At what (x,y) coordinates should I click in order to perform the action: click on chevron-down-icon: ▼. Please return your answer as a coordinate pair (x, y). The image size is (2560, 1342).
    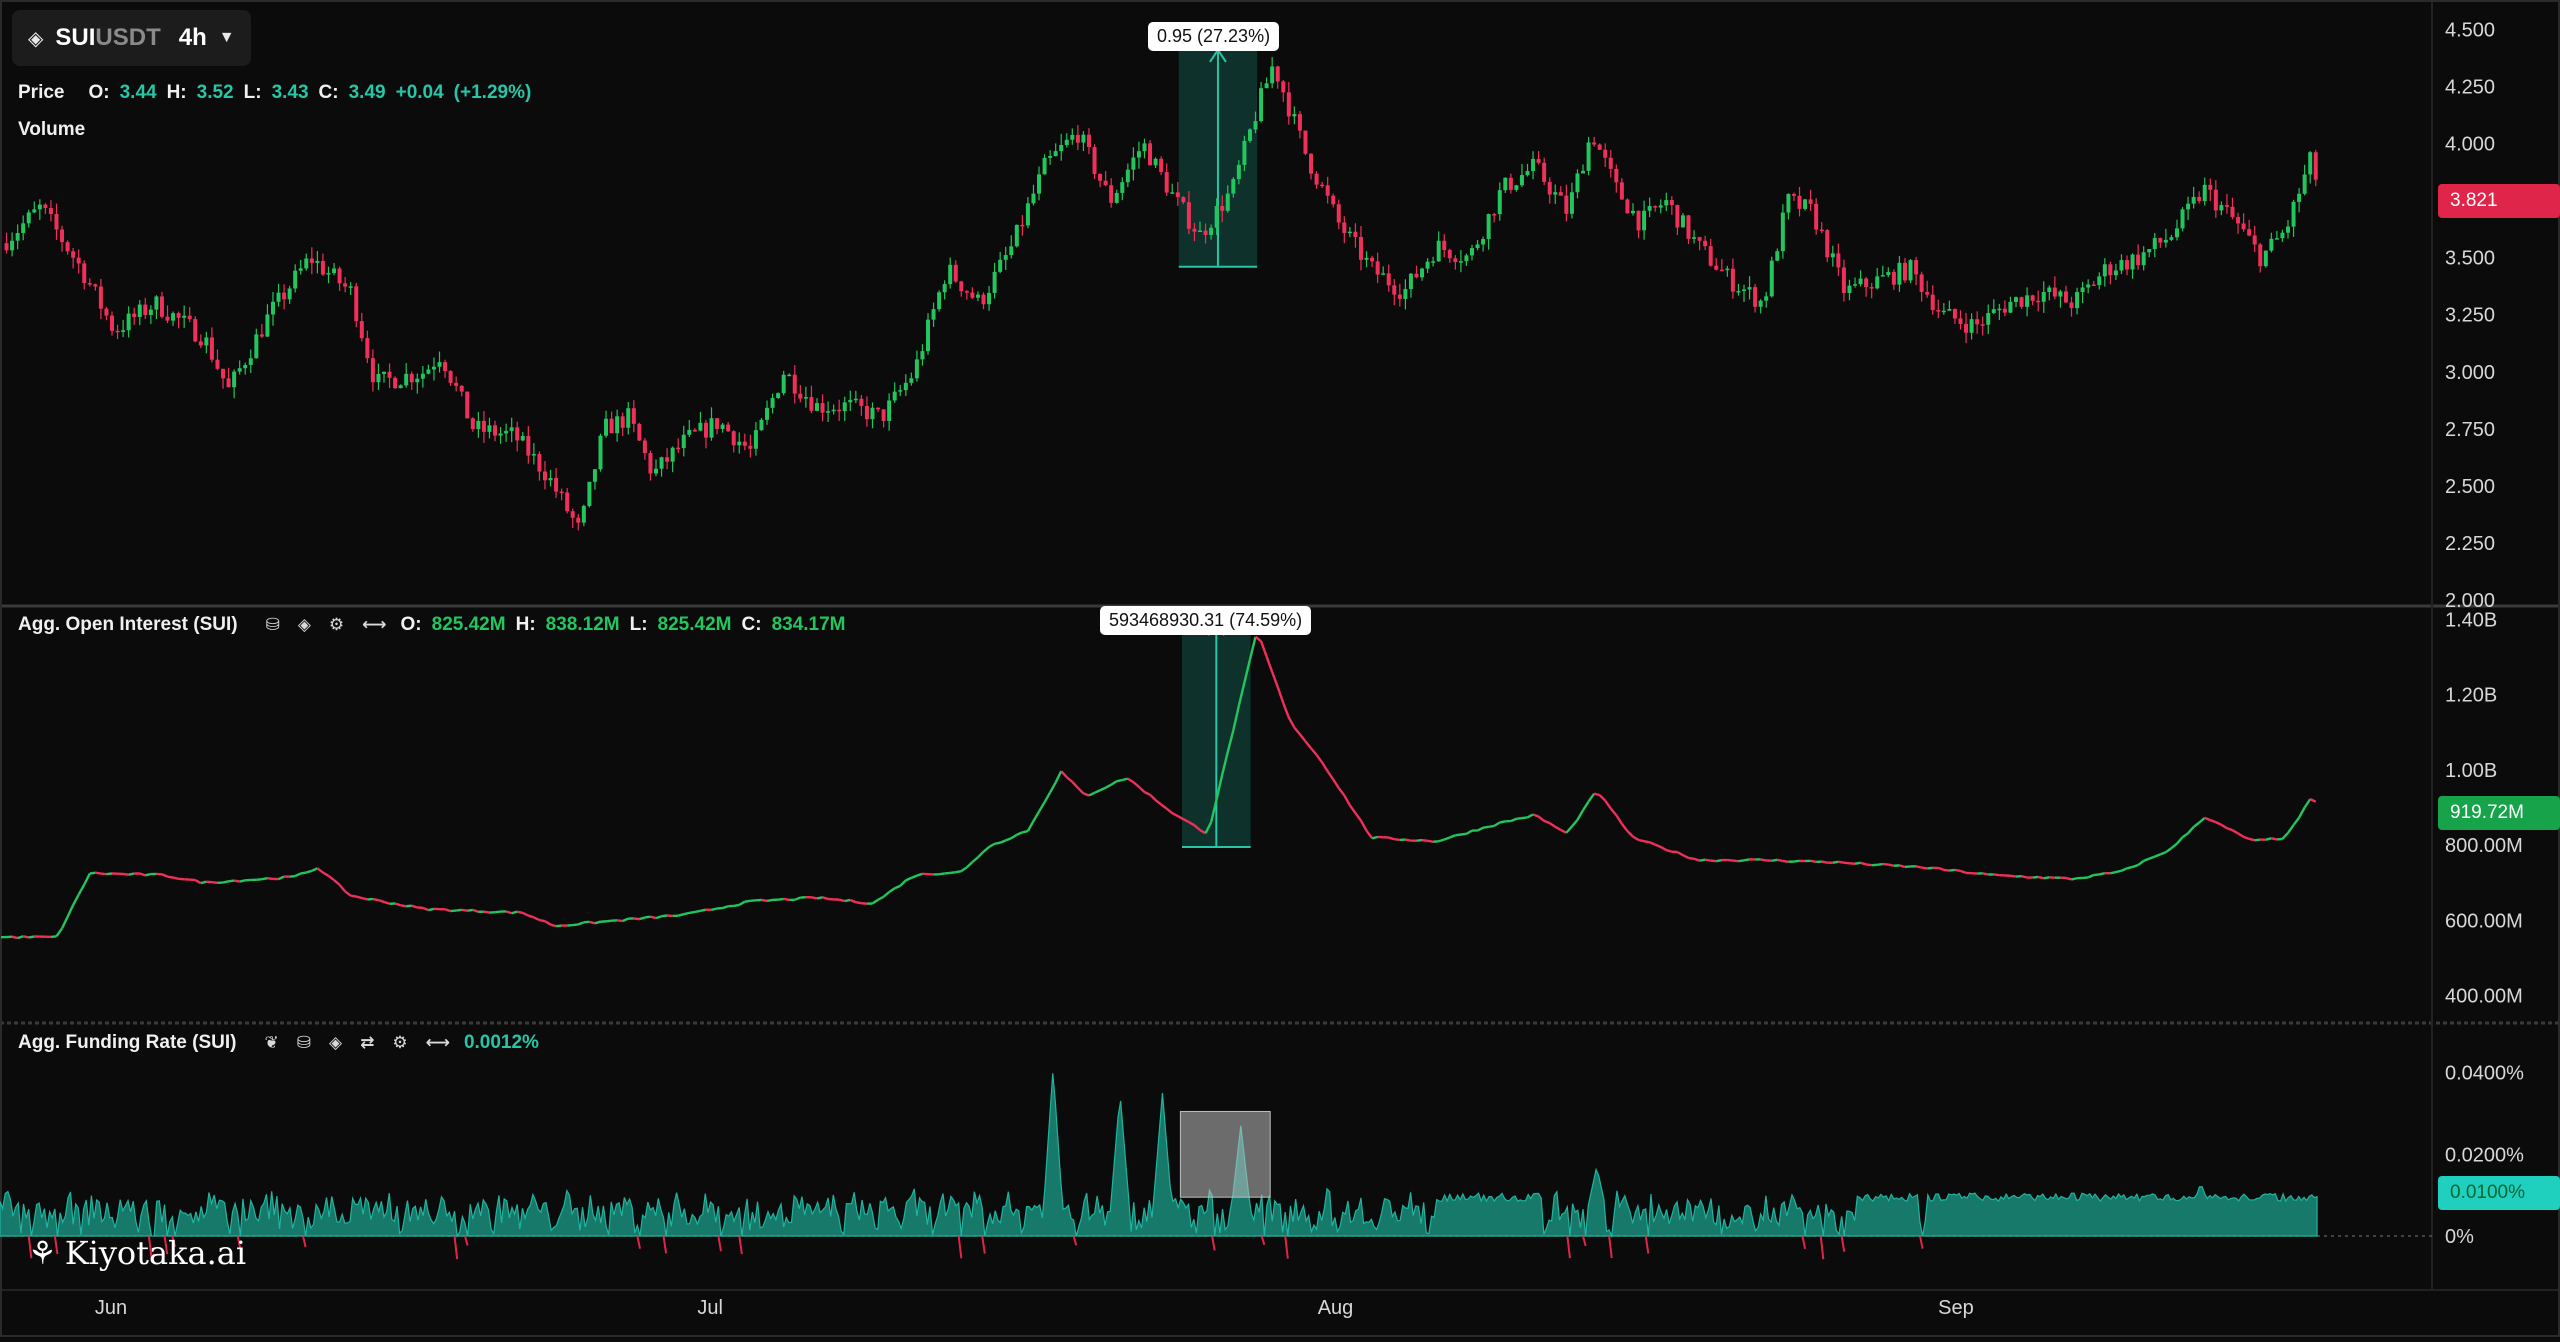
    Looking at the image, I should click on (227, 38).